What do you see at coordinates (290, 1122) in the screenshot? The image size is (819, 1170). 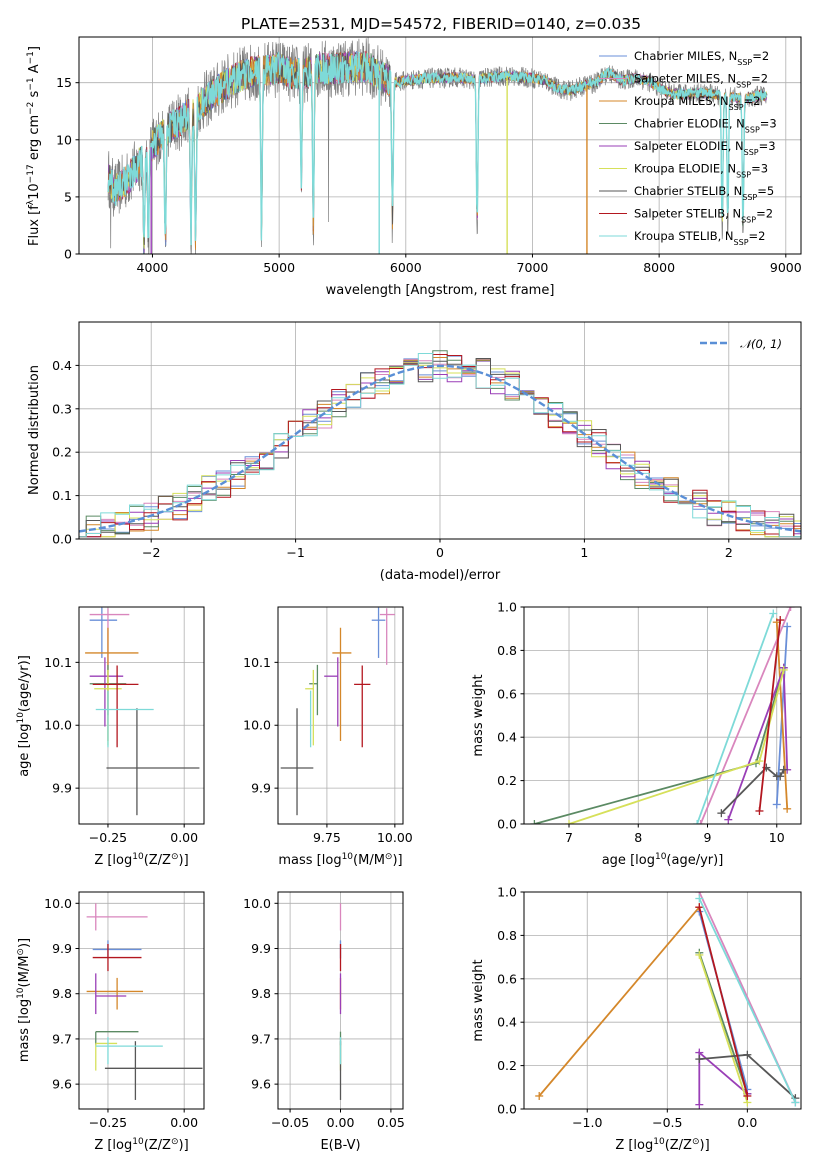 I see `x-tick-label: −0.05` at bounding box center [290, 1122].